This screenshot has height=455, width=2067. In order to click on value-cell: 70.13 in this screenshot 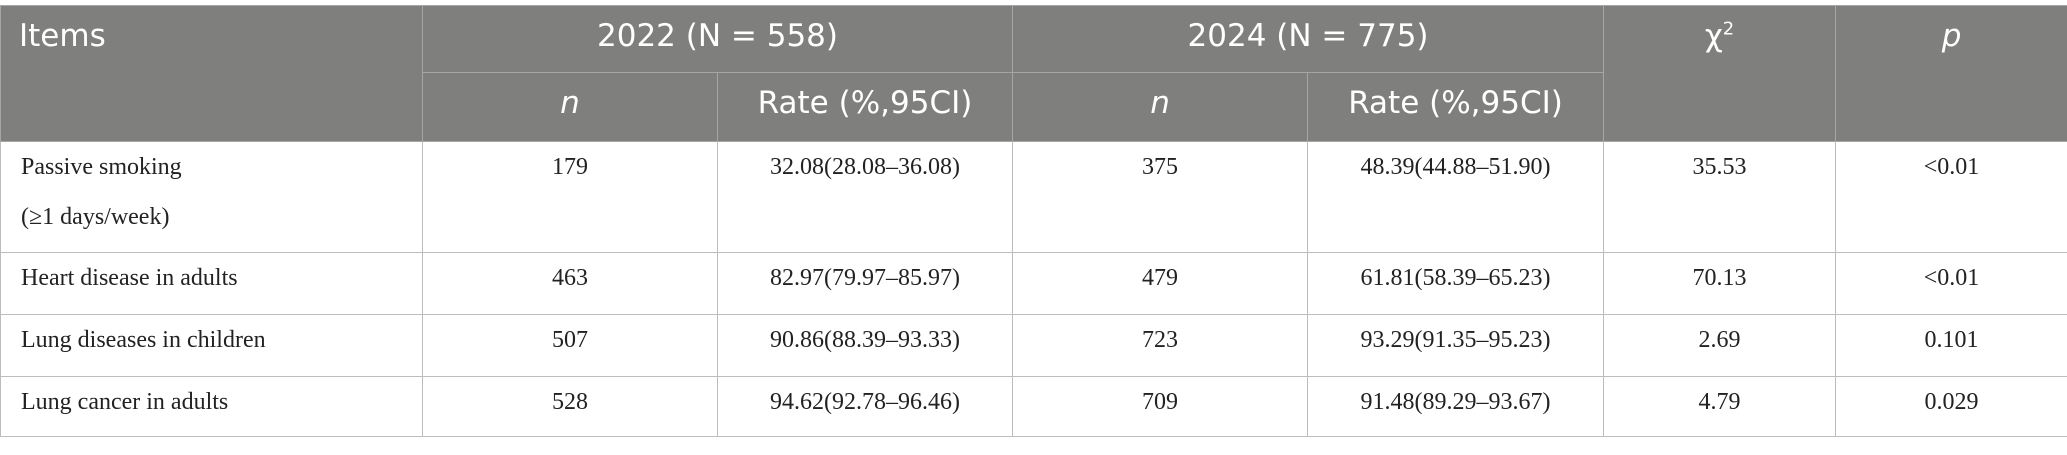, I will do `click(1720, 283)`.